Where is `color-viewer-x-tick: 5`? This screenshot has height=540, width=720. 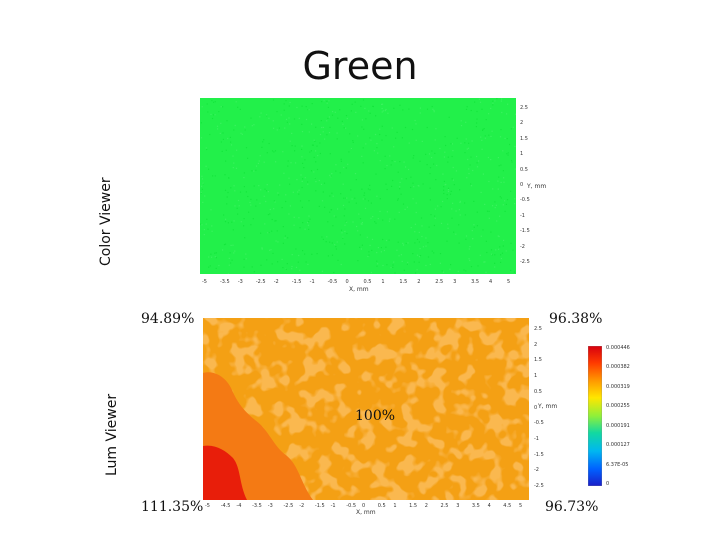 color-viewer-x-tick: 5 is located at coordinates (509, 282).